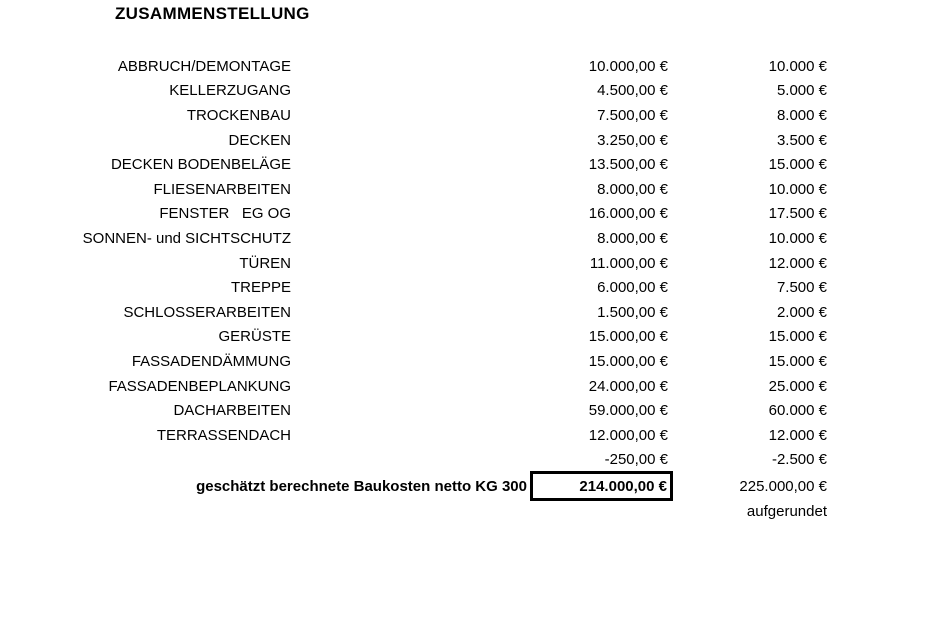 This screenshot has height=636, width=942. What do you see at coordinates (204, 66) in the screenshot?
I see `row-label: ABBRUCH/DEMONTAGE` at bounding box center [204, 66].